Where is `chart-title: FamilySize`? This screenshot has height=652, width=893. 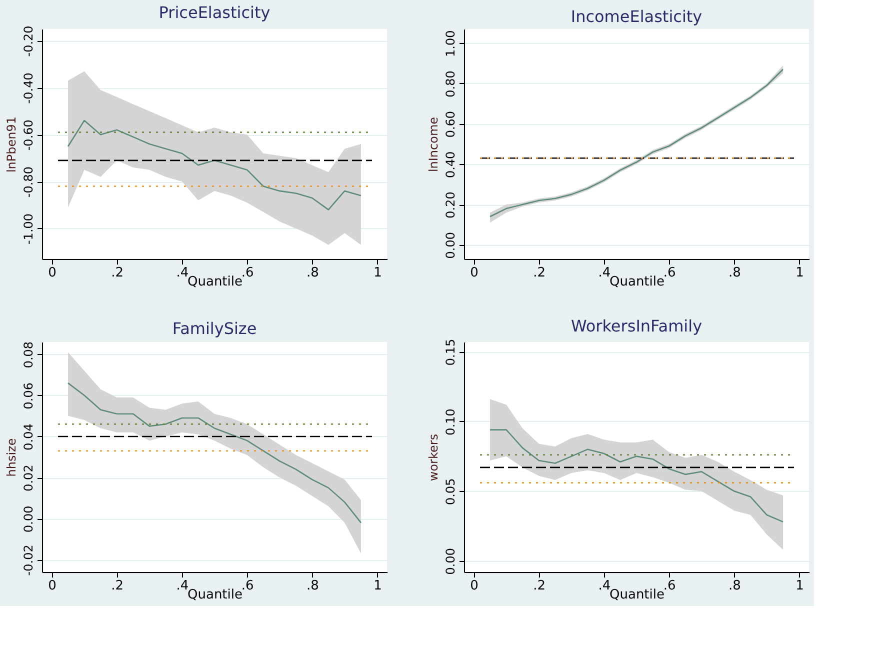
chart-title: FamilySize is located at coordinates (214, 328).